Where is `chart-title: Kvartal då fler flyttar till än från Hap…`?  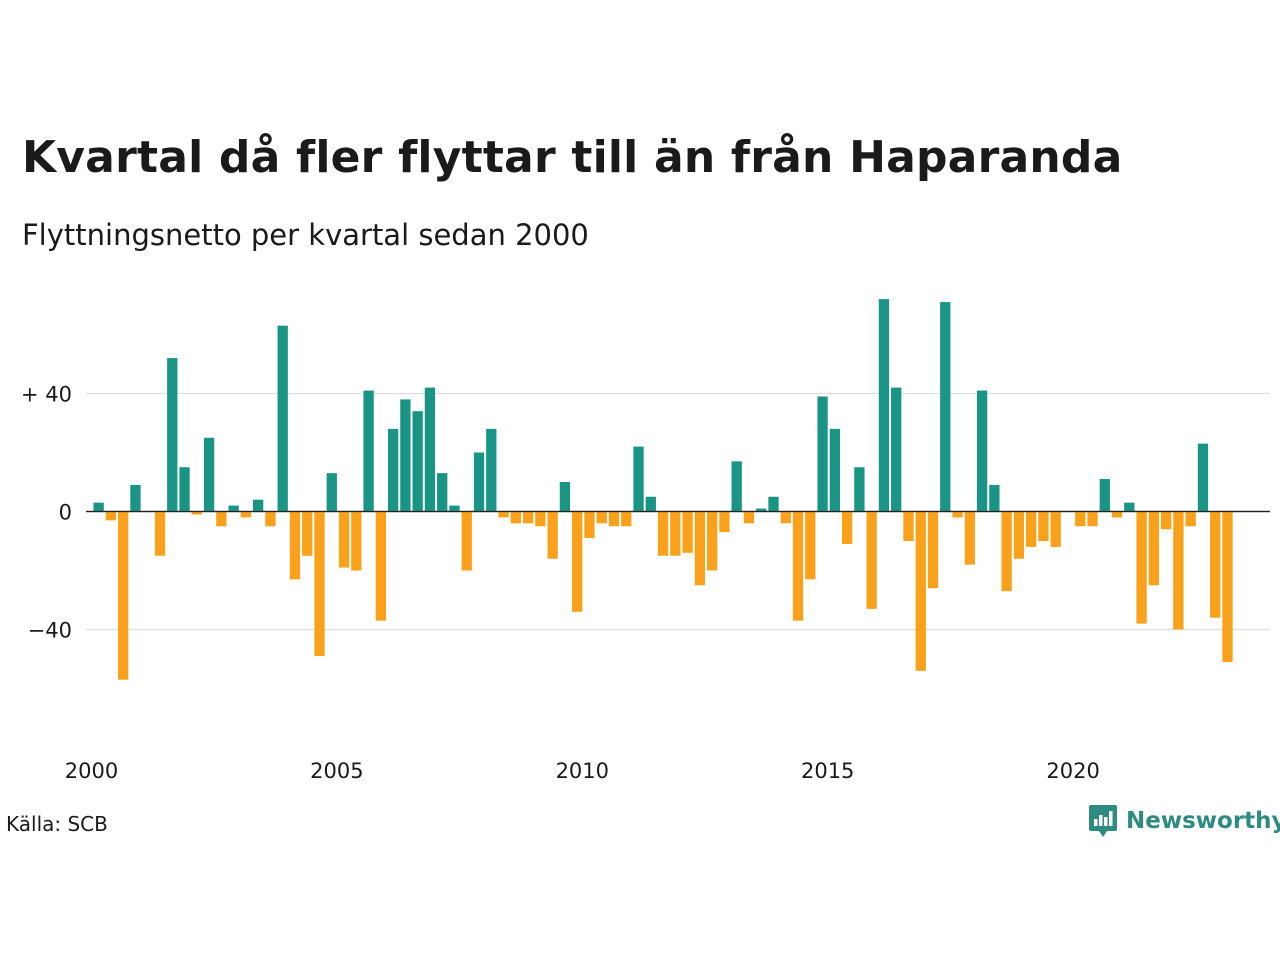
chart-title: Kvartal då fler flyttar till än från Hap… is located at coordinates (572, 157).